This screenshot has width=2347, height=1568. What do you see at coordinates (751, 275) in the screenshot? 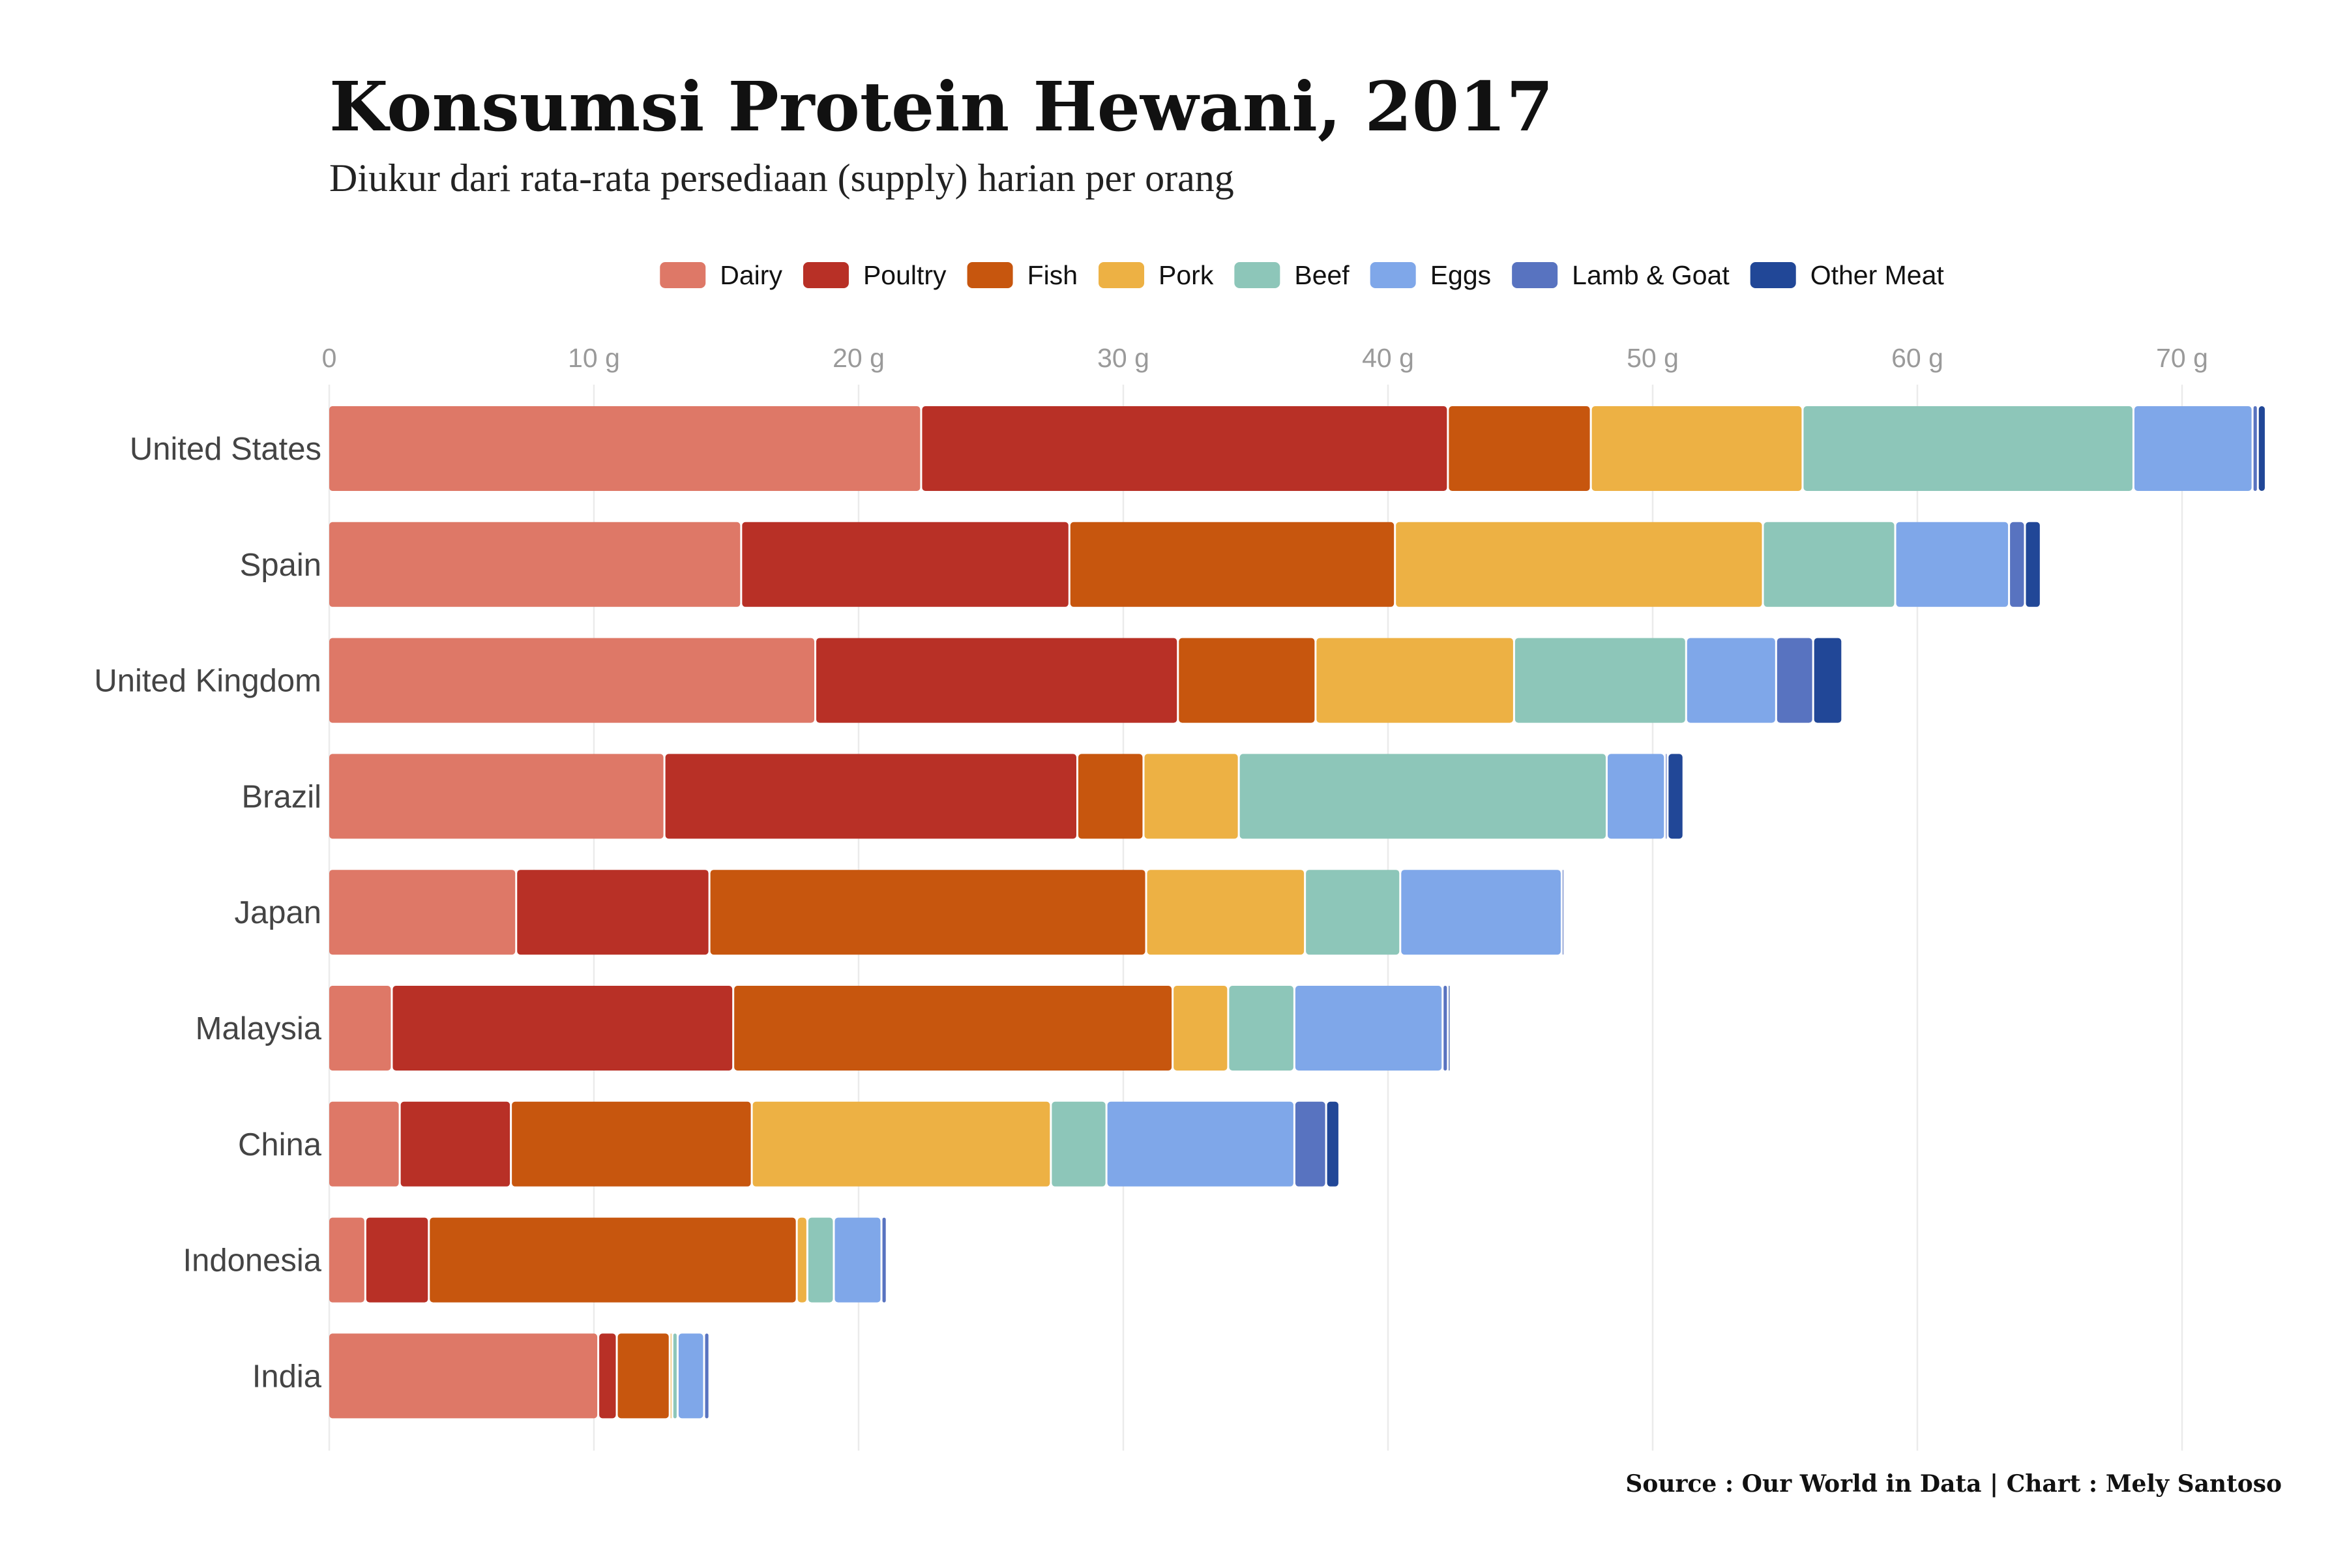
I see `legend-label-dairy: Dairy` at bounding box center [751, 275].